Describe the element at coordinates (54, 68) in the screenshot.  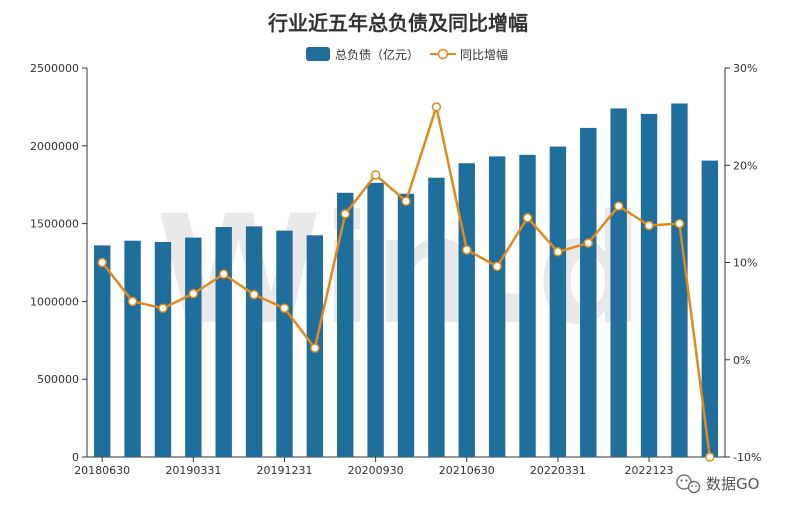
I see `y-left-tick-label: 2500000` at that location.